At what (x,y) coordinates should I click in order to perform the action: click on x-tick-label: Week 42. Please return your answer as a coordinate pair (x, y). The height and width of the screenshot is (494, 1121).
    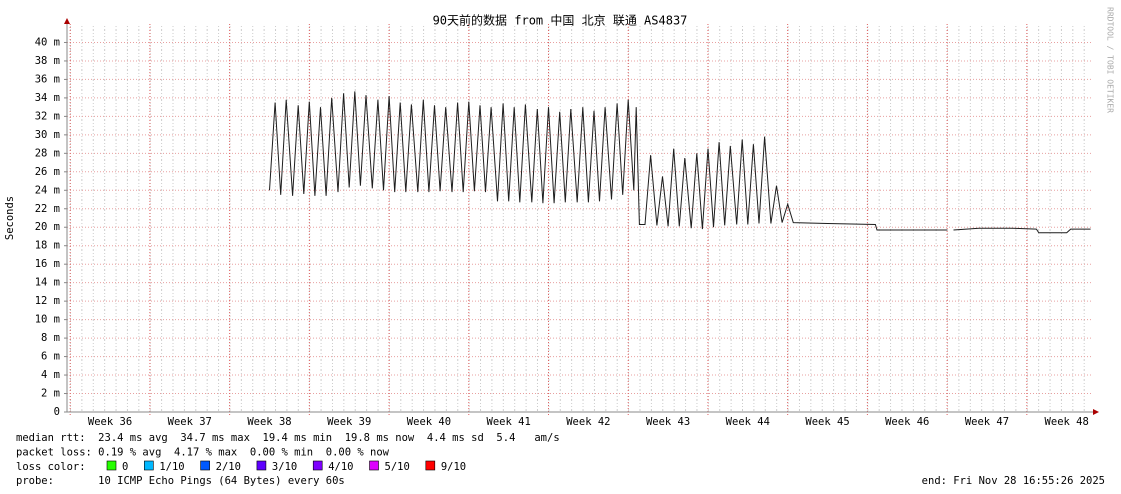
    Looking at the image, I should click on (588, 422).